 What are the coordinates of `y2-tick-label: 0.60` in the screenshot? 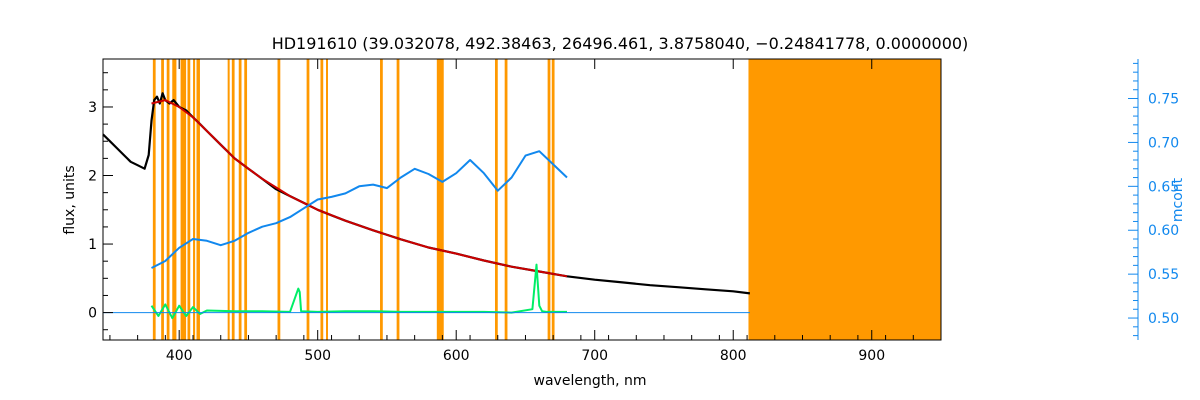 It's located at (1163, 231).